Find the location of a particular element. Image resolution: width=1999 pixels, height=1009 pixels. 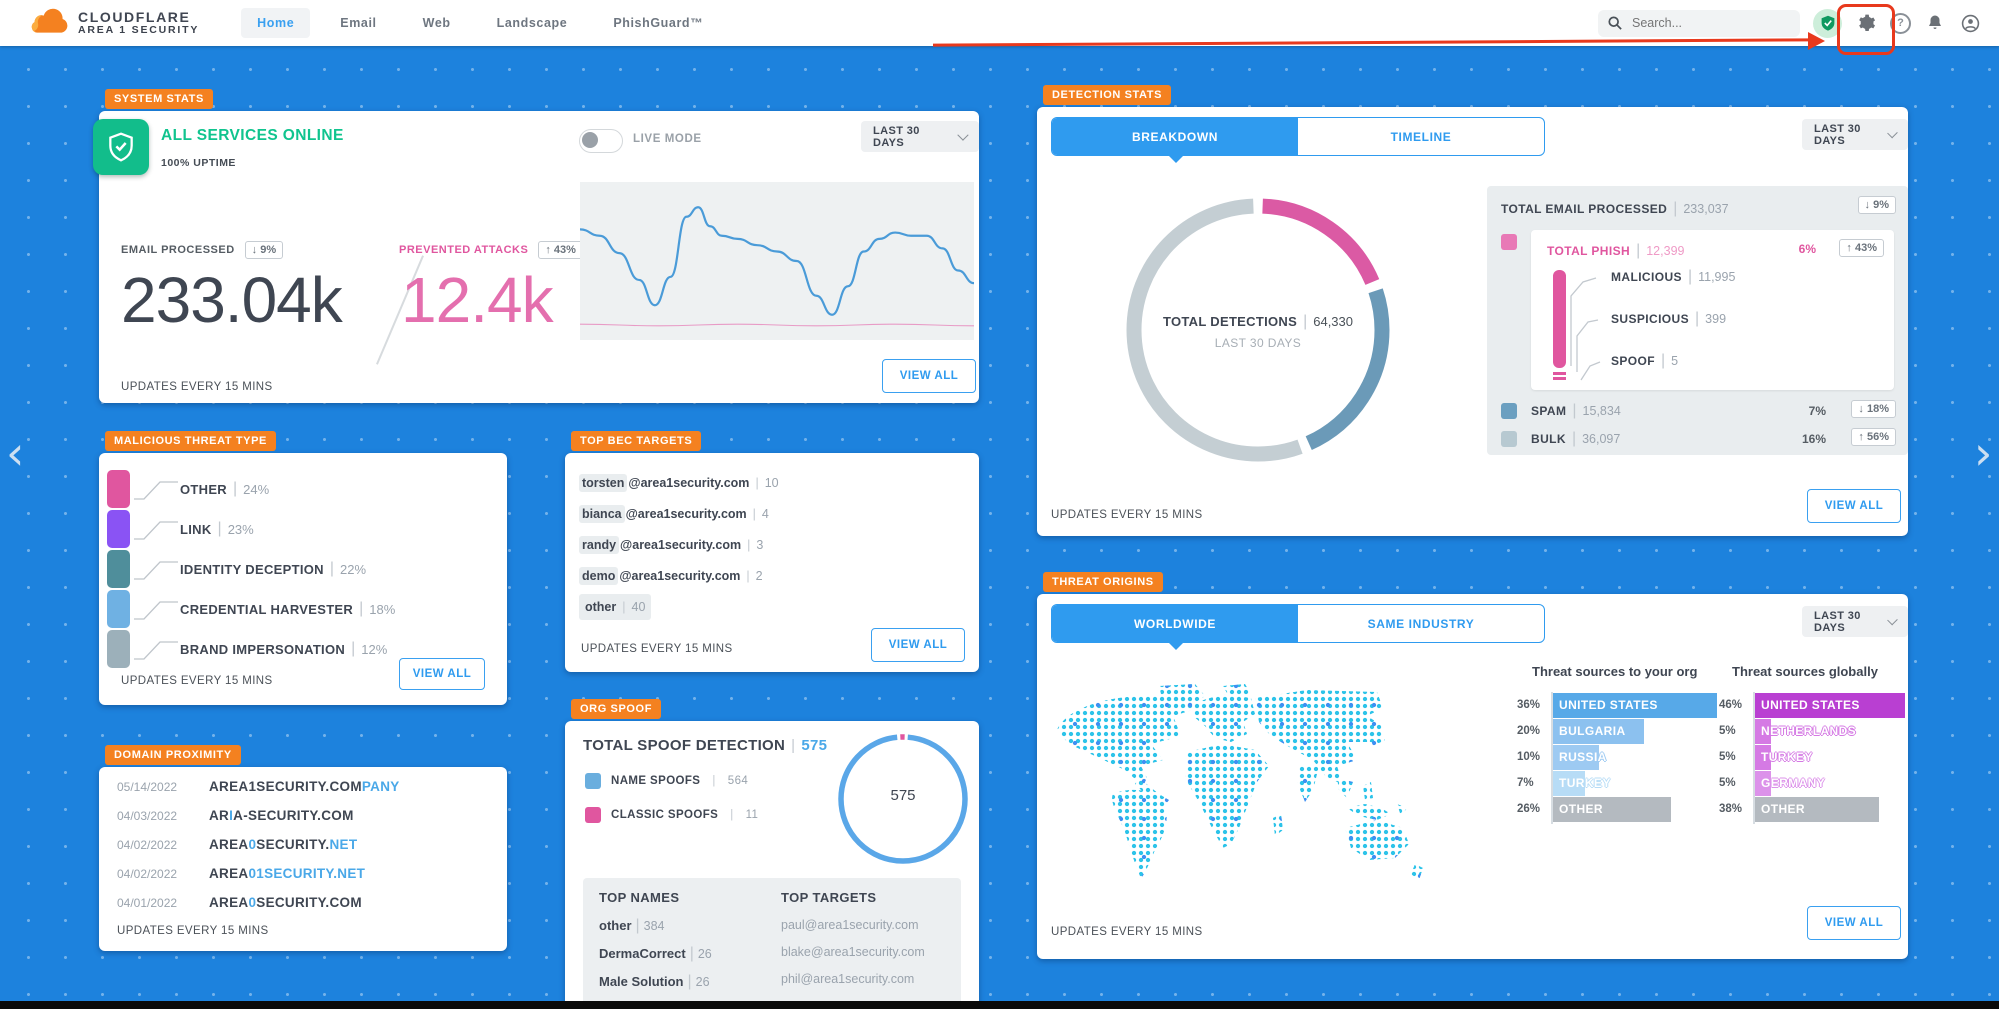

protection-status-icon is located at coordinates (1827, 23).